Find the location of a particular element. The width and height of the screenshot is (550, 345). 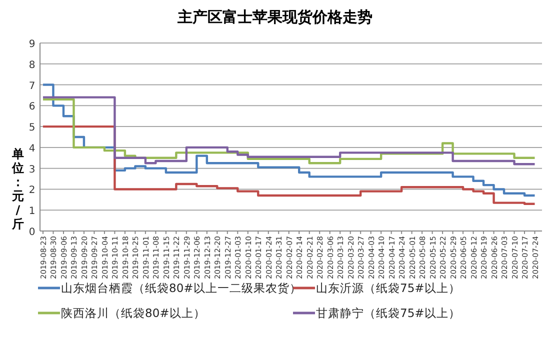

y-tick-label: 5 is located at coordinates (32, 128).